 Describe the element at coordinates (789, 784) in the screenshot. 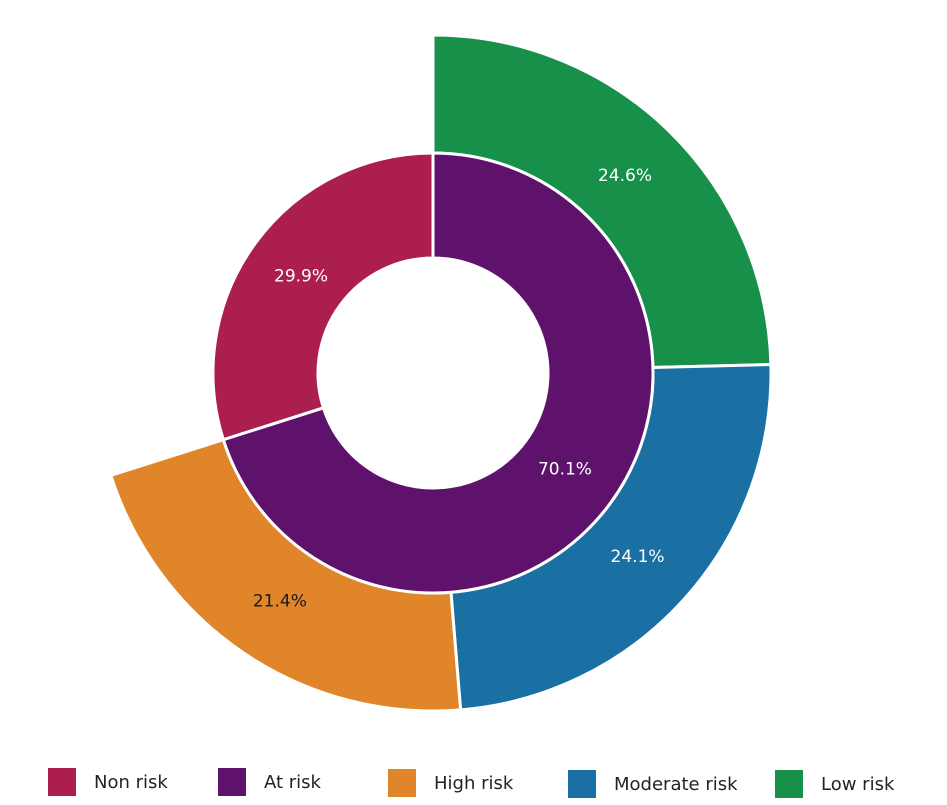

I see `legend-swatch-low-risk` at that location.